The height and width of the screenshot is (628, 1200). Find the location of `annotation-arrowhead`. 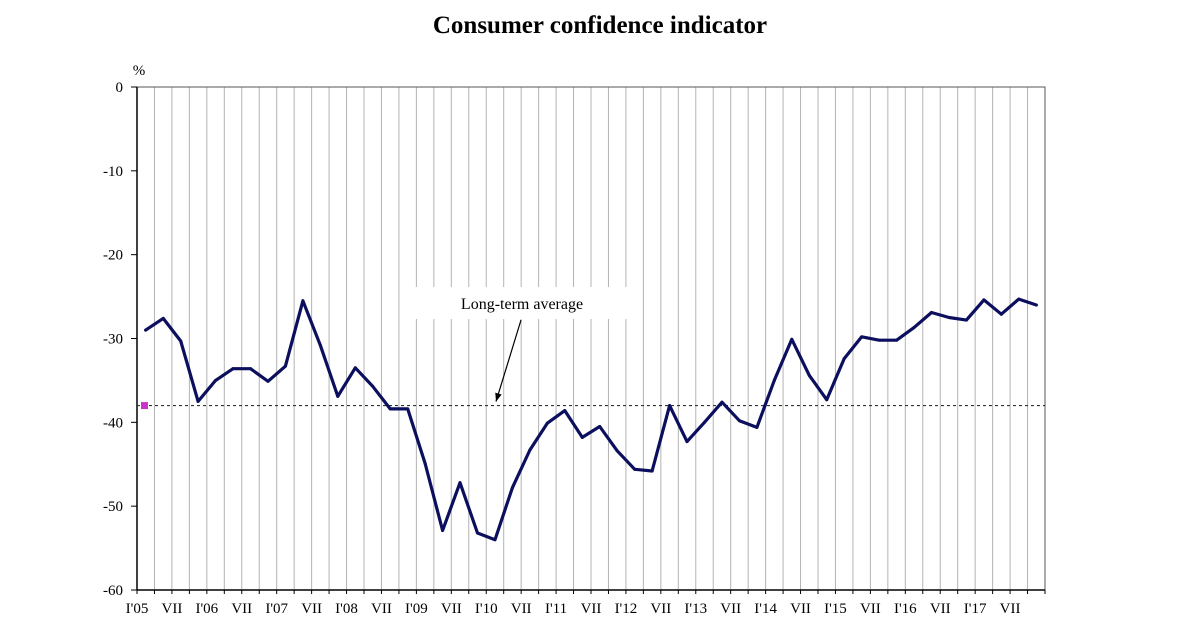

annotation-arrowhead is located at coordinates (498, 397).